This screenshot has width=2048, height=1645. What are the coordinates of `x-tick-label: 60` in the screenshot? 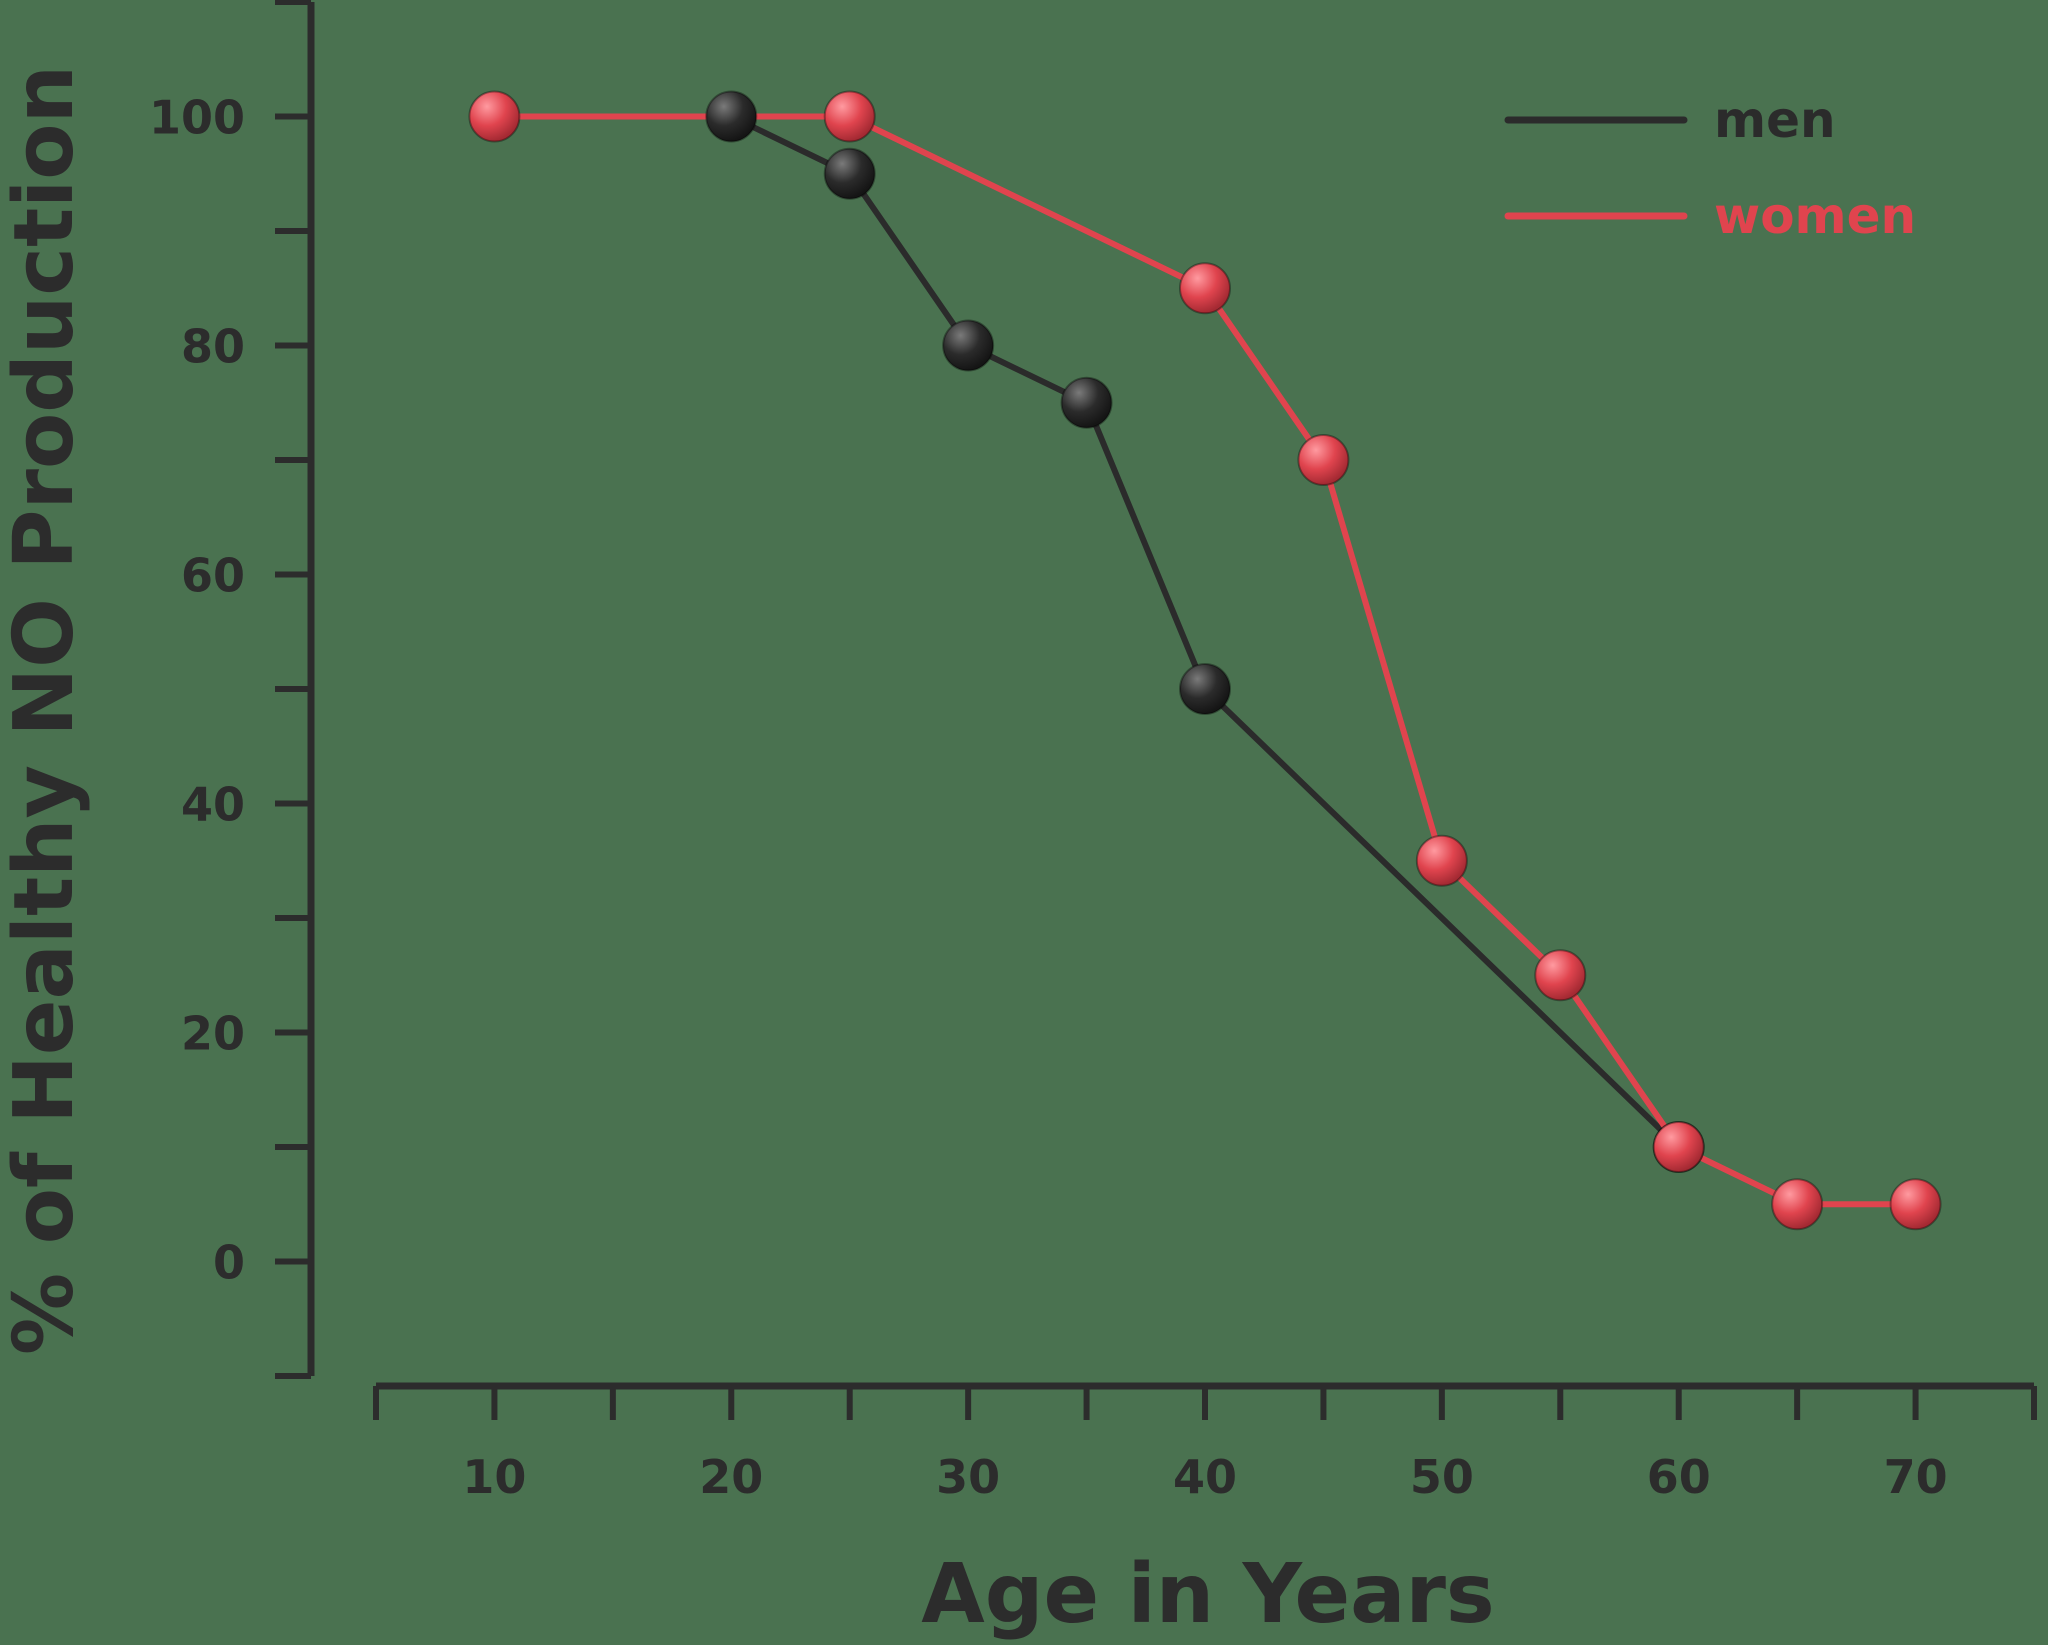 It's located at (1679, 1477).